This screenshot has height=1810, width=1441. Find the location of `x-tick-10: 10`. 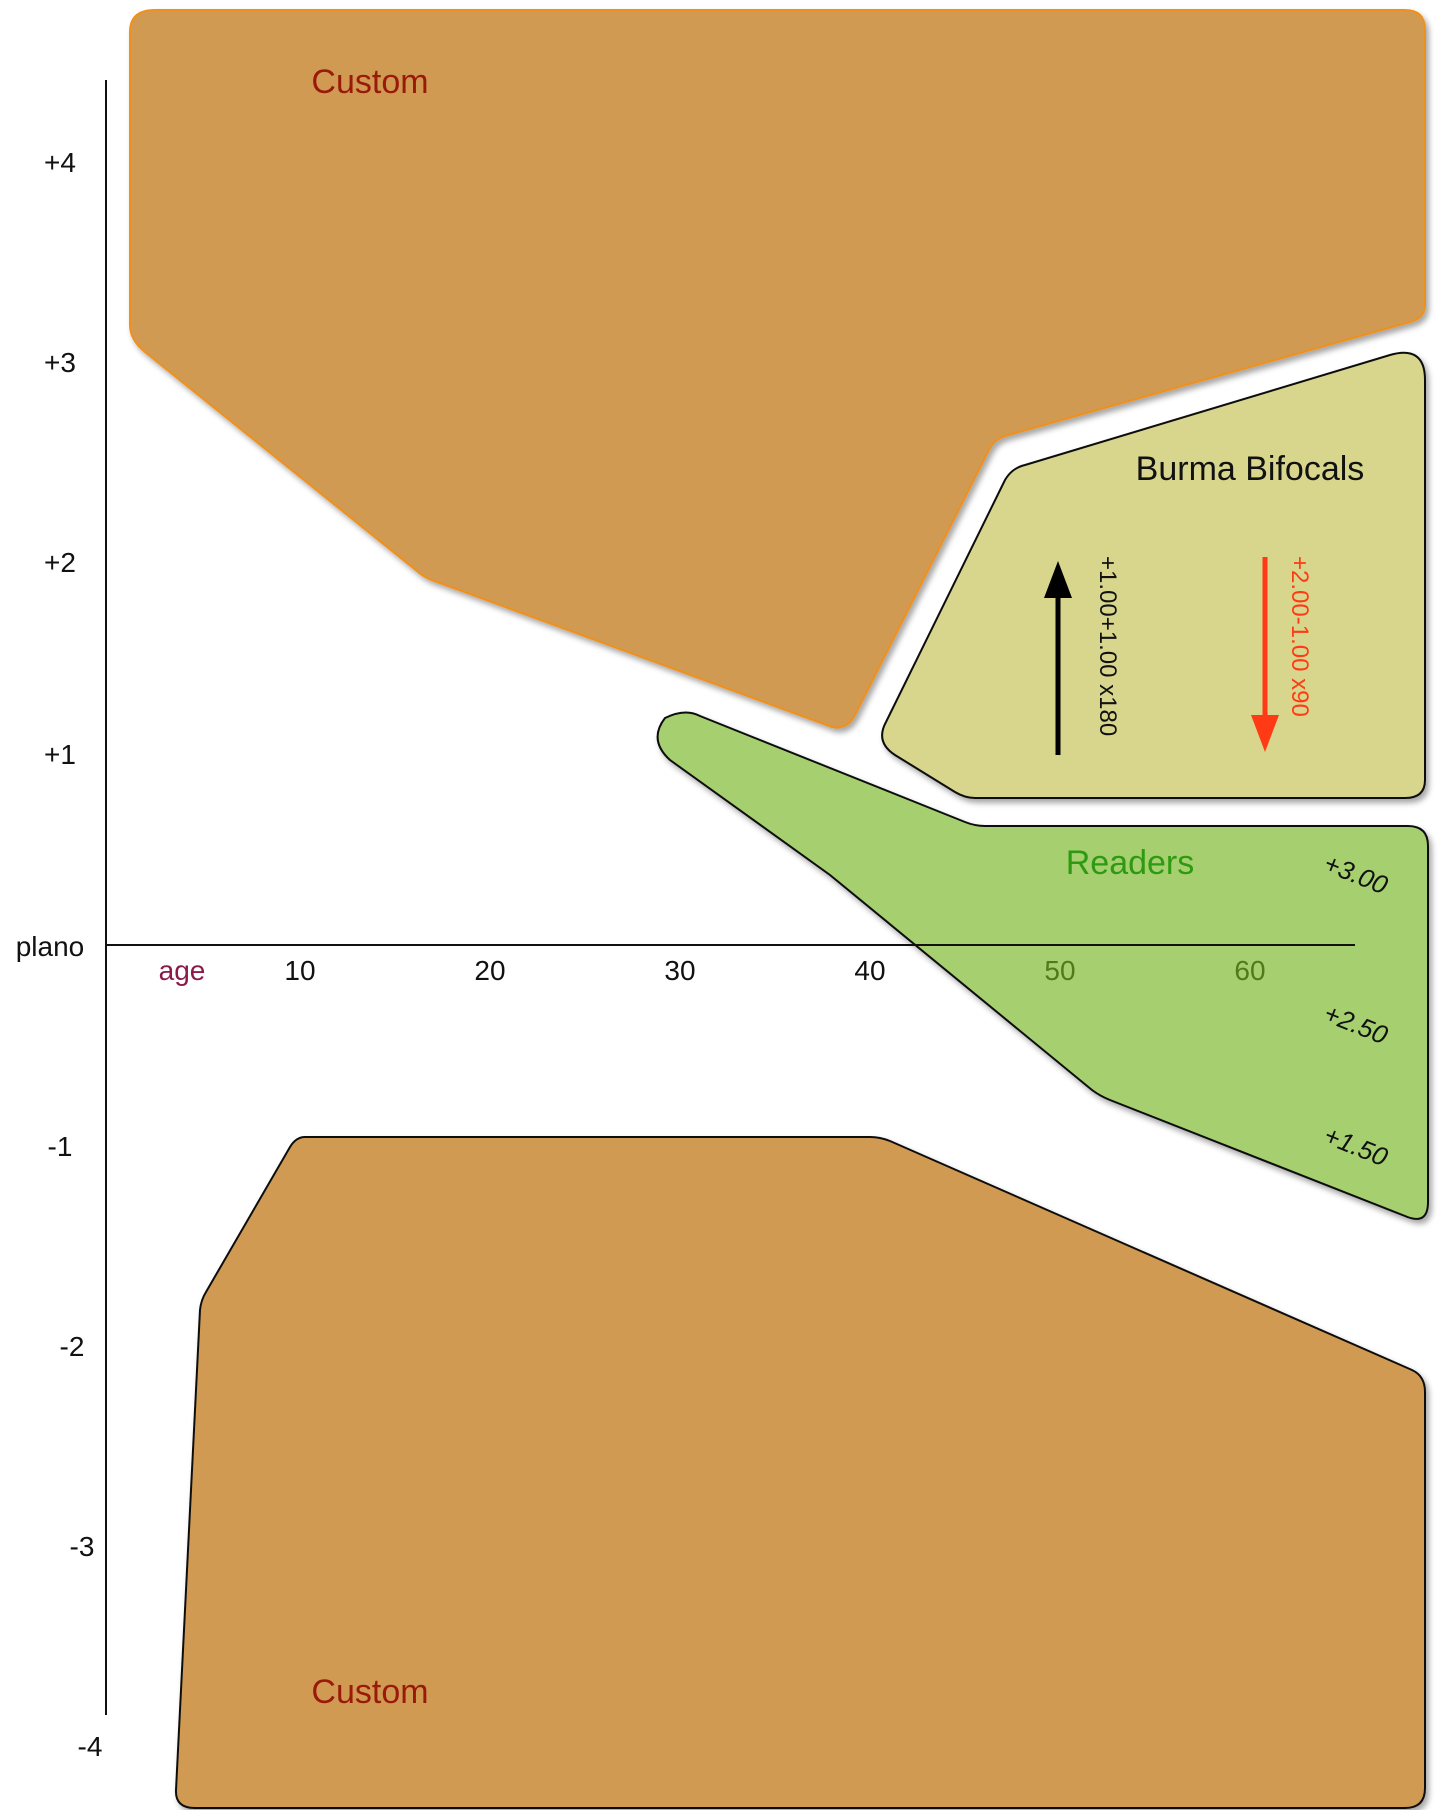

x-tick-10: 10 is located at coordinates (299, 970).